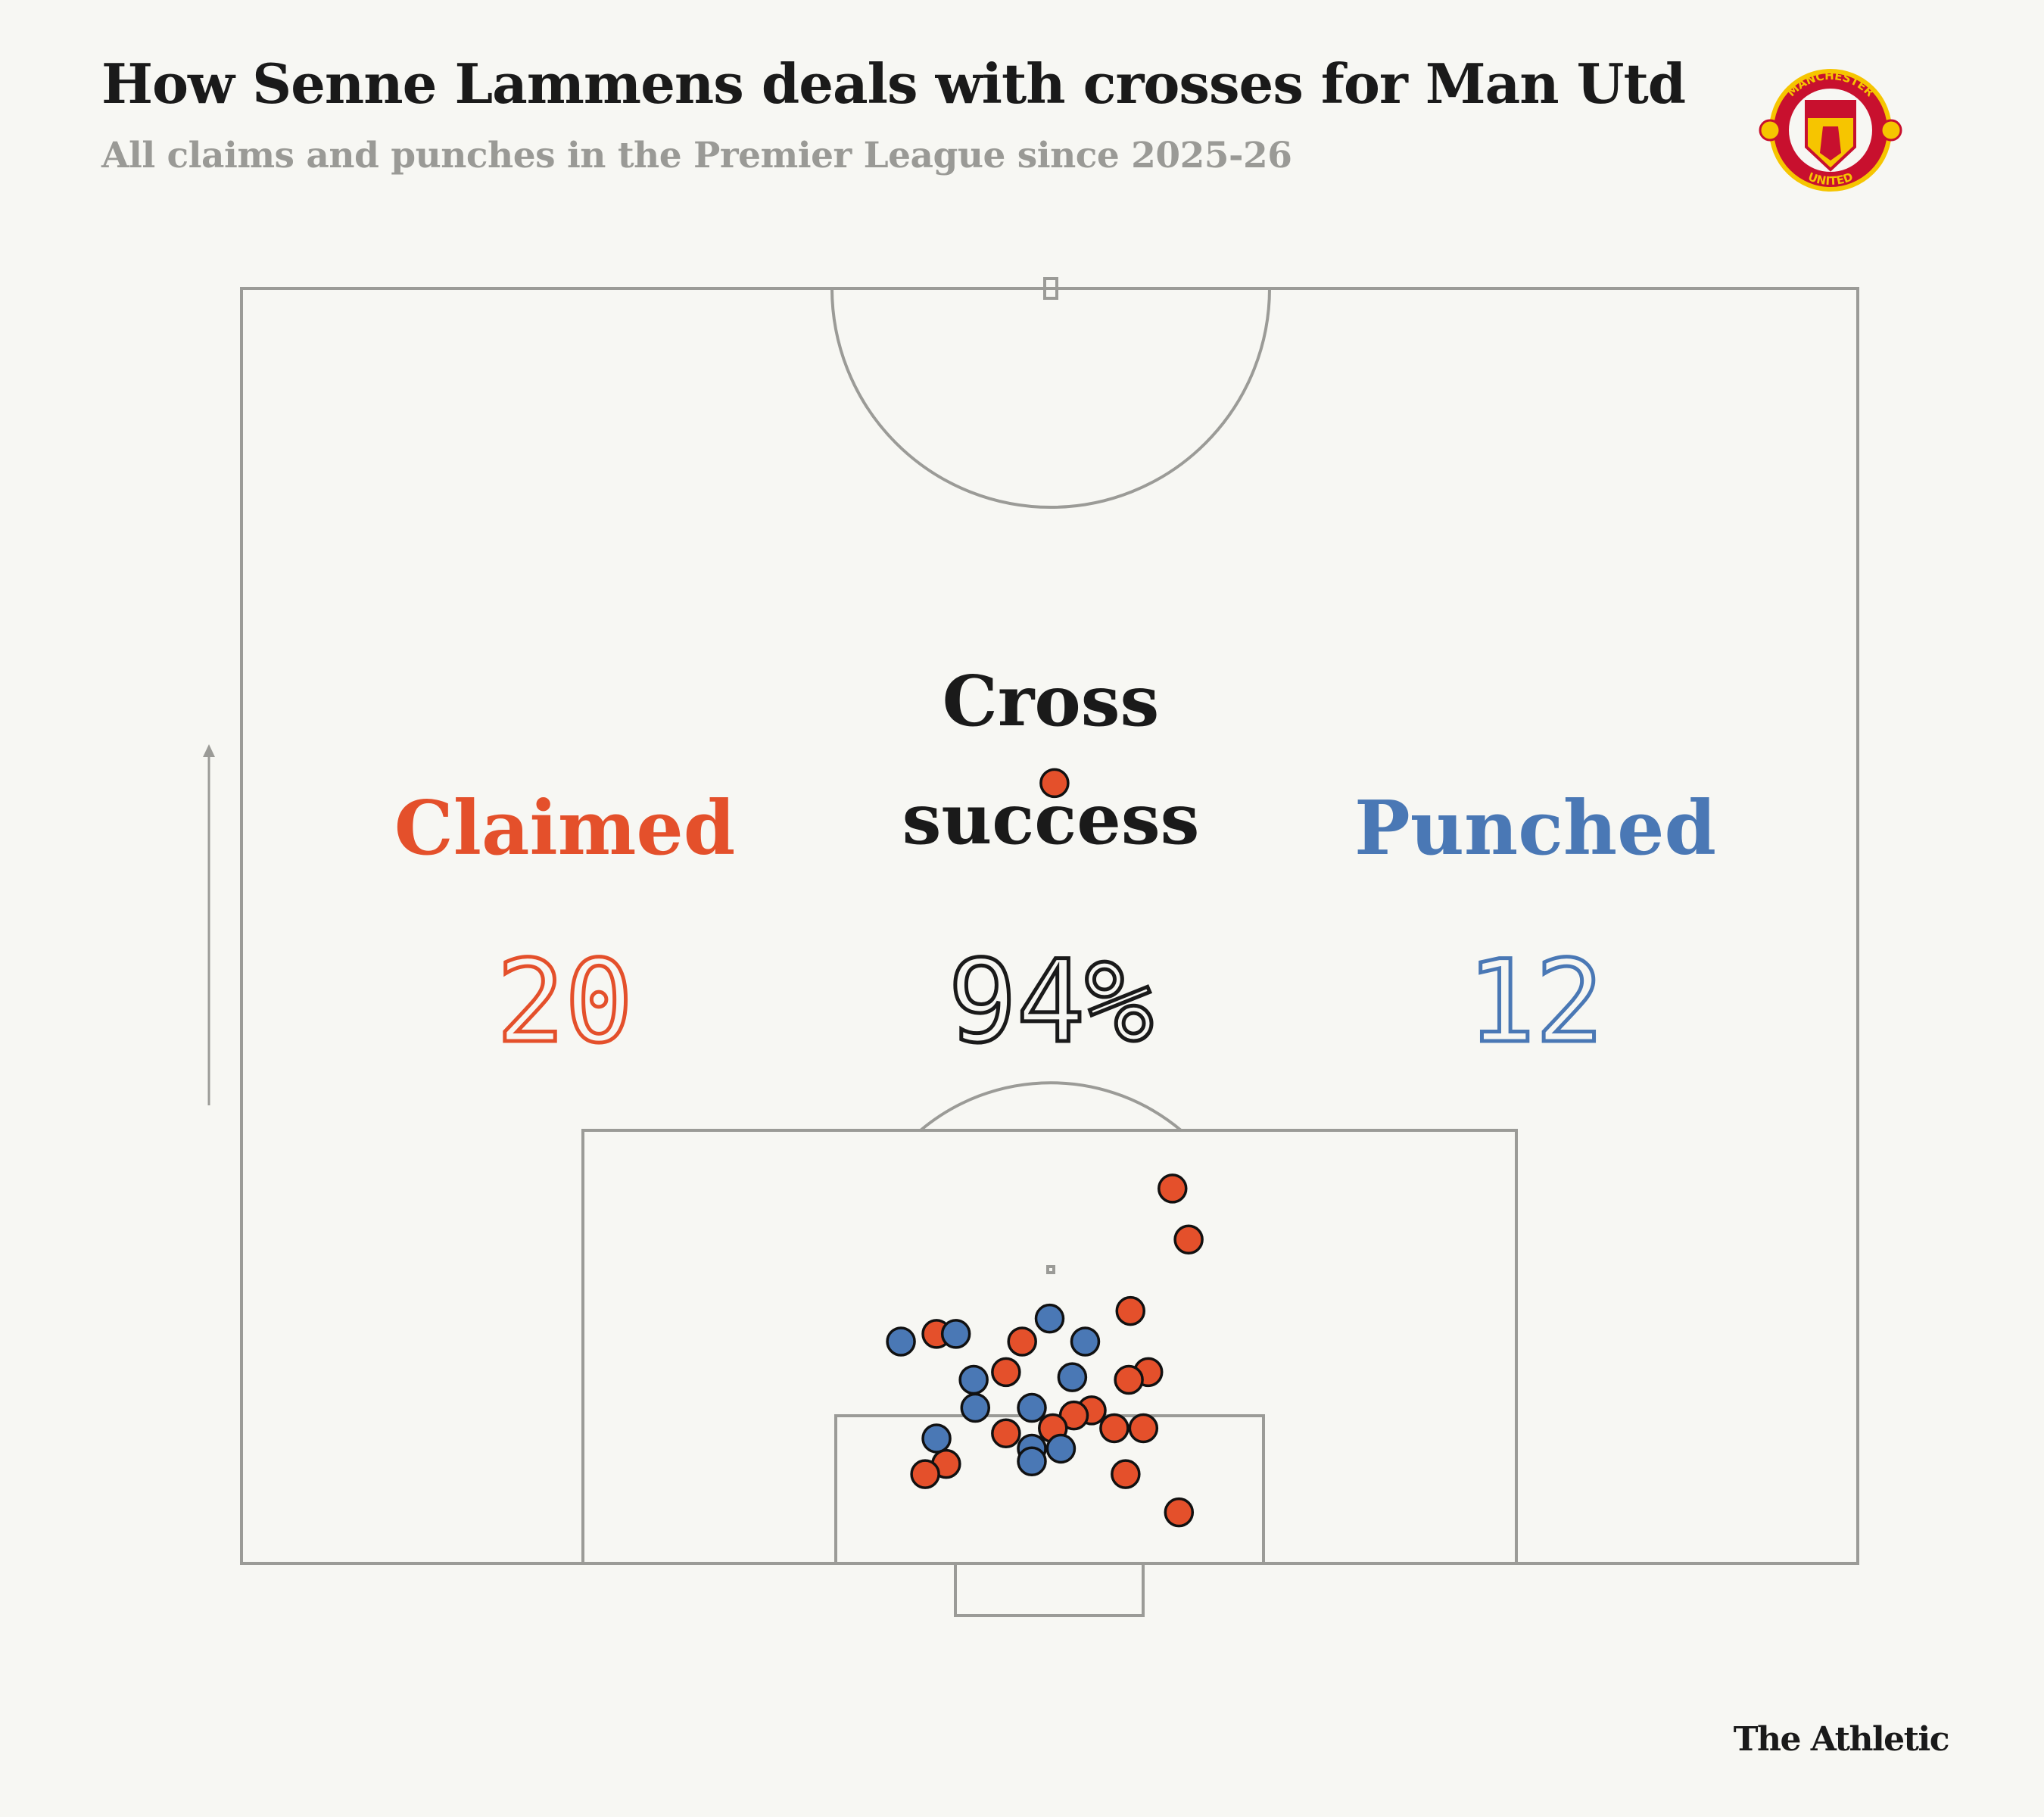 This screenshot has width=2044, height=1817. What do you see at coordinates (1830, 130) in the screenshot?
I see `man-utd-crest-logo: MANCHESTER UNITED` at bounding box center [1830, 130].